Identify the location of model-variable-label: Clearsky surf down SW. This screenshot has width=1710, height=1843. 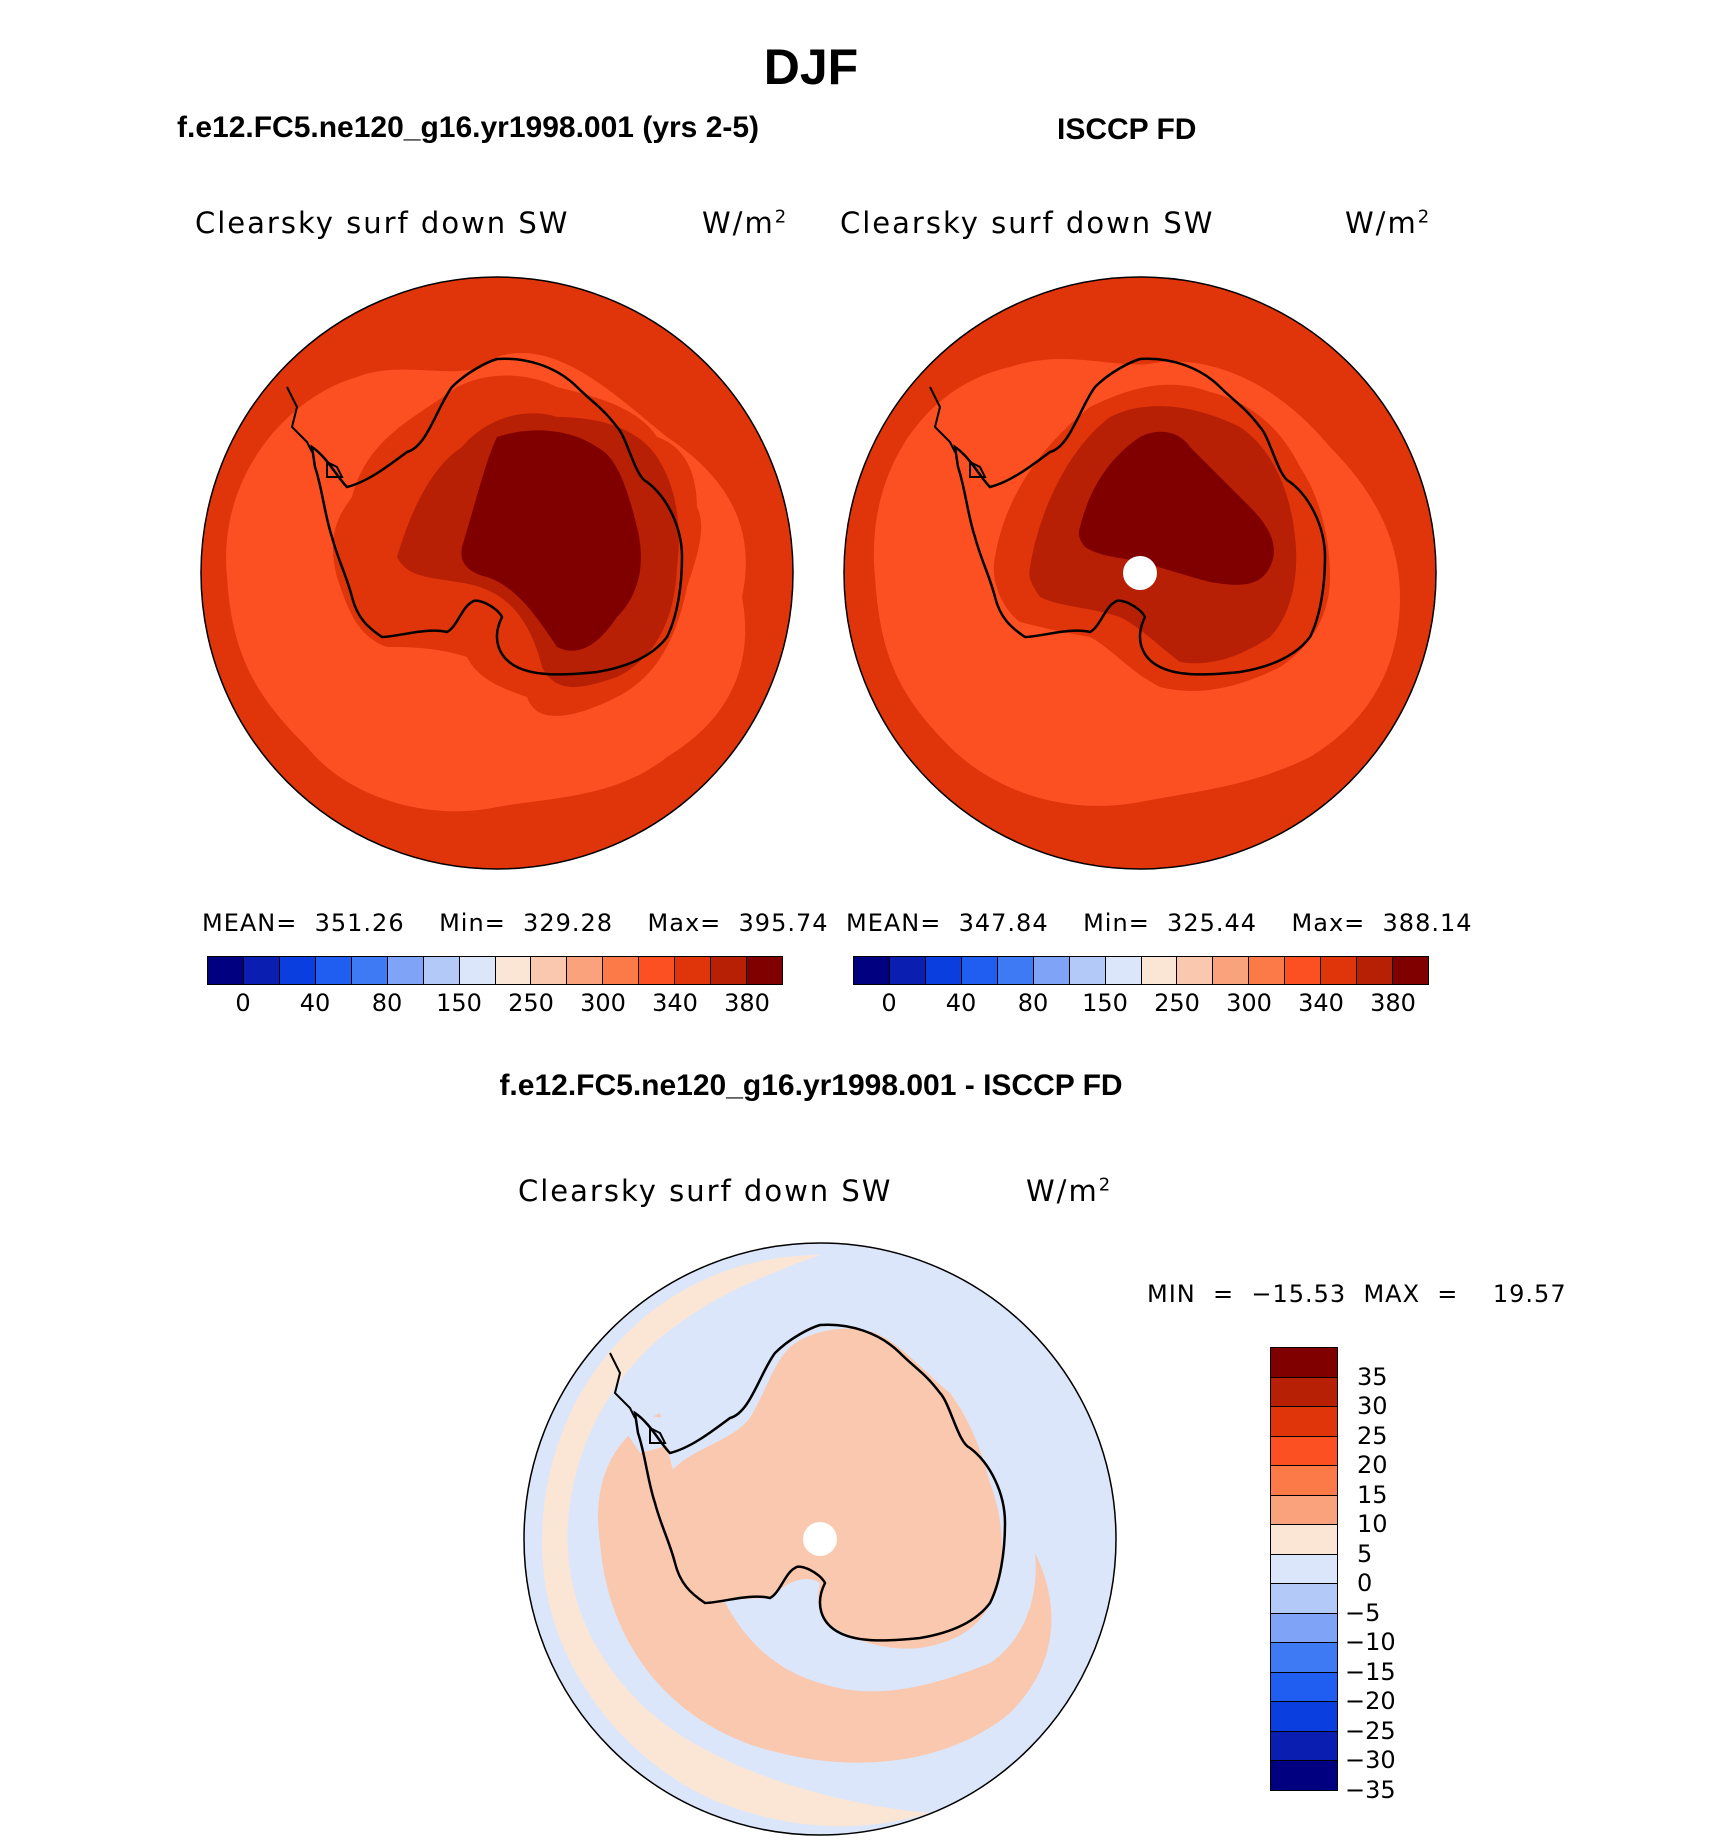
(382, 223).